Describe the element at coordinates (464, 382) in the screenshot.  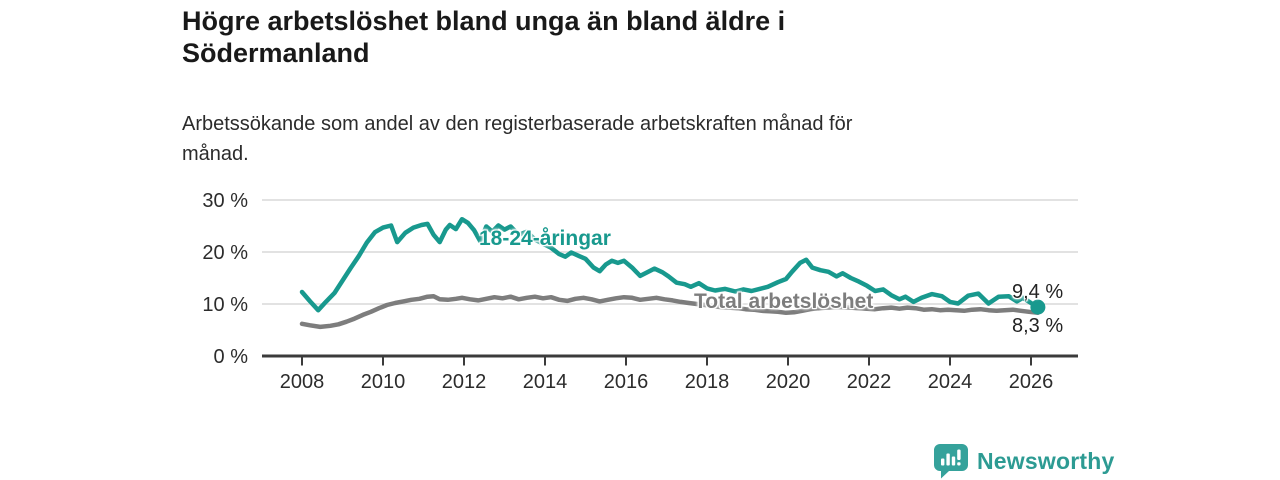
I see `x-tick-label-2012: 2012` at that location.